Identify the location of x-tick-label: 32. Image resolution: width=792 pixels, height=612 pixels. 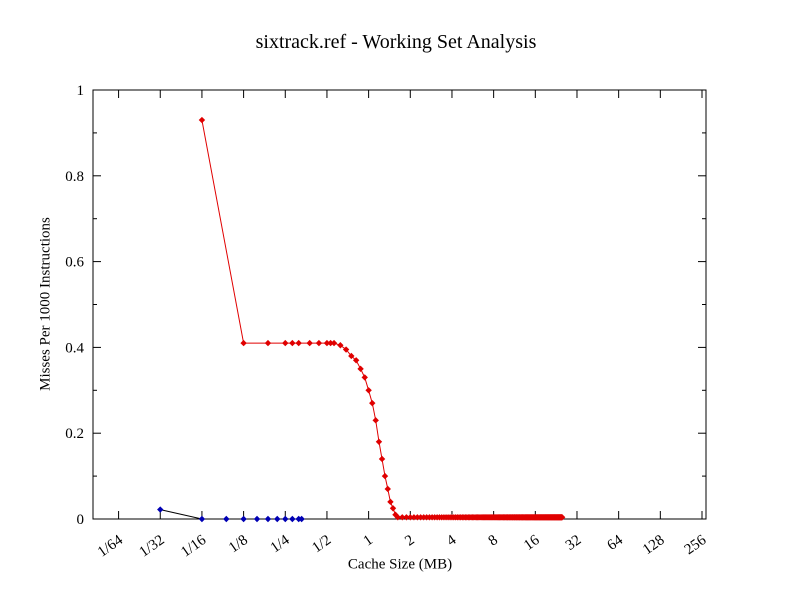
(573, 543).